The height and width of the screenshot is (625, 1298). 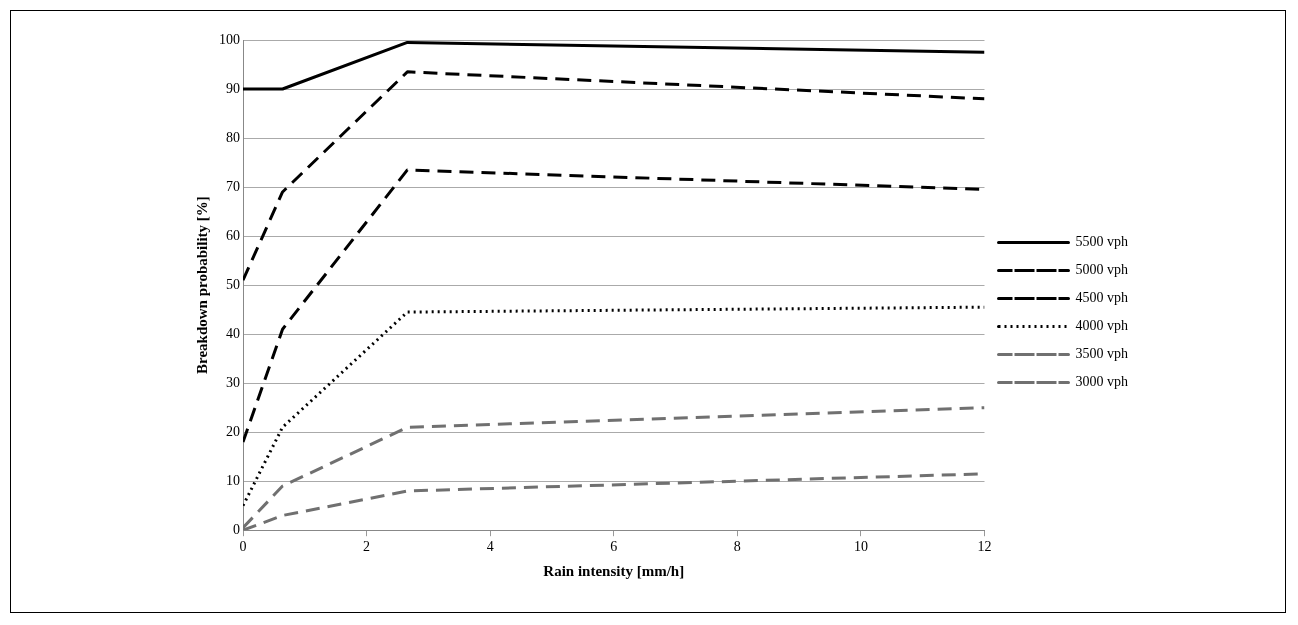 I want to click on y-tick-label: 90, so click(x=233, y=88).